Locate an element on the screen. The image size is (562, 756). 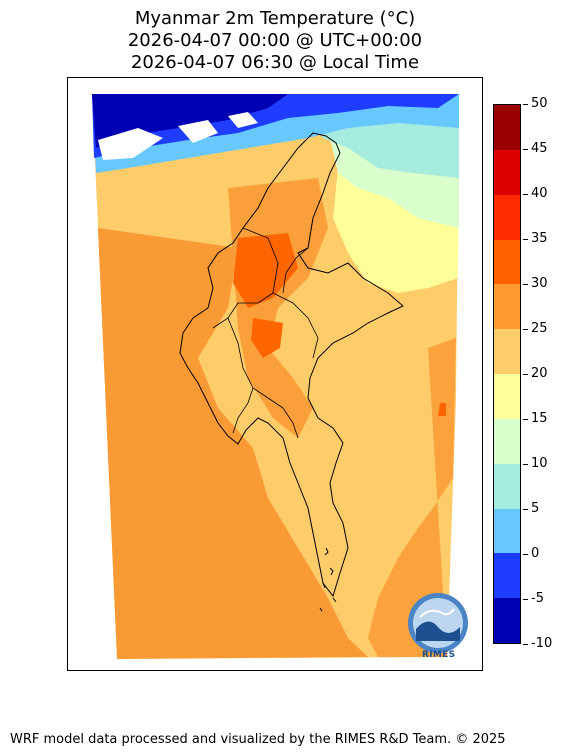
colorbar is located at coordinates (507, 374).